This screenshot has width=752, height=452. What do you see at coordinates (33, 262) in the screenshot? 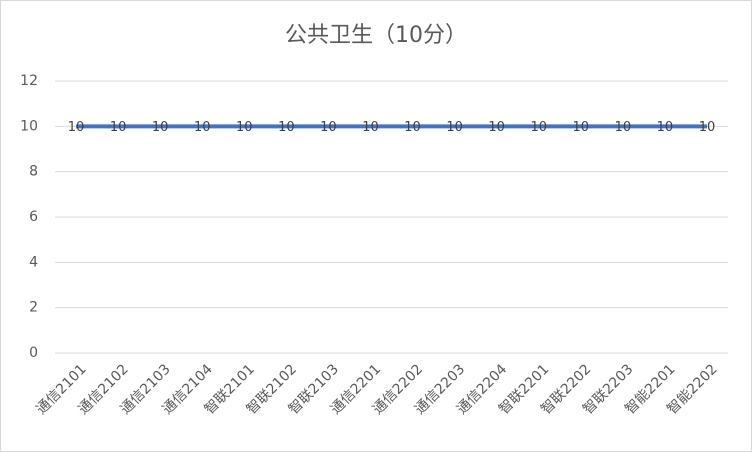
I see `y-tick-label: 4` at bounding box center [33, 262].